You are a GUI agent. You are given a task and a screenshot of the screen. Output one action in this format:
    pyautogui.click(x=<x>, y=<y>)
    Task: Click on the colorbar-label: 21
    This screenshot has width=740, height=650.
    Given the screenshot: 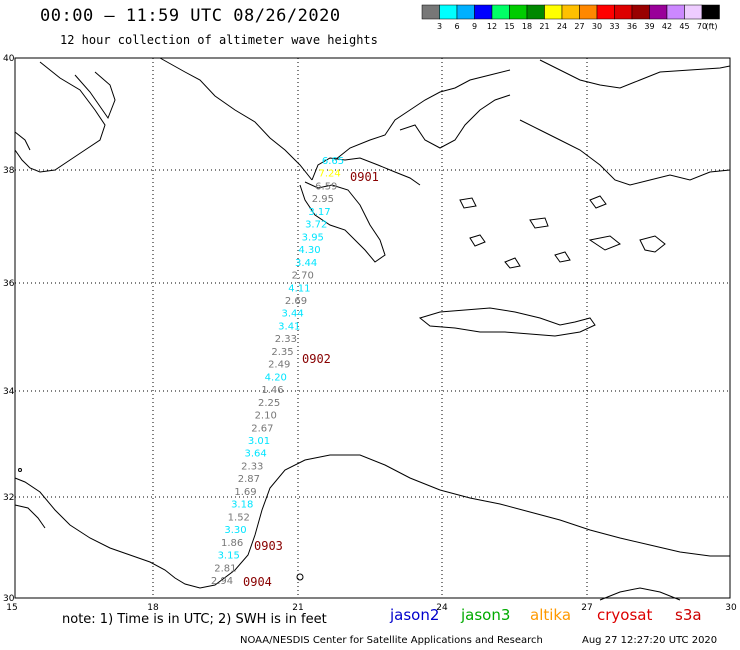 What is the action you would take?
    pyautogui.click(x=544, y=26)
    